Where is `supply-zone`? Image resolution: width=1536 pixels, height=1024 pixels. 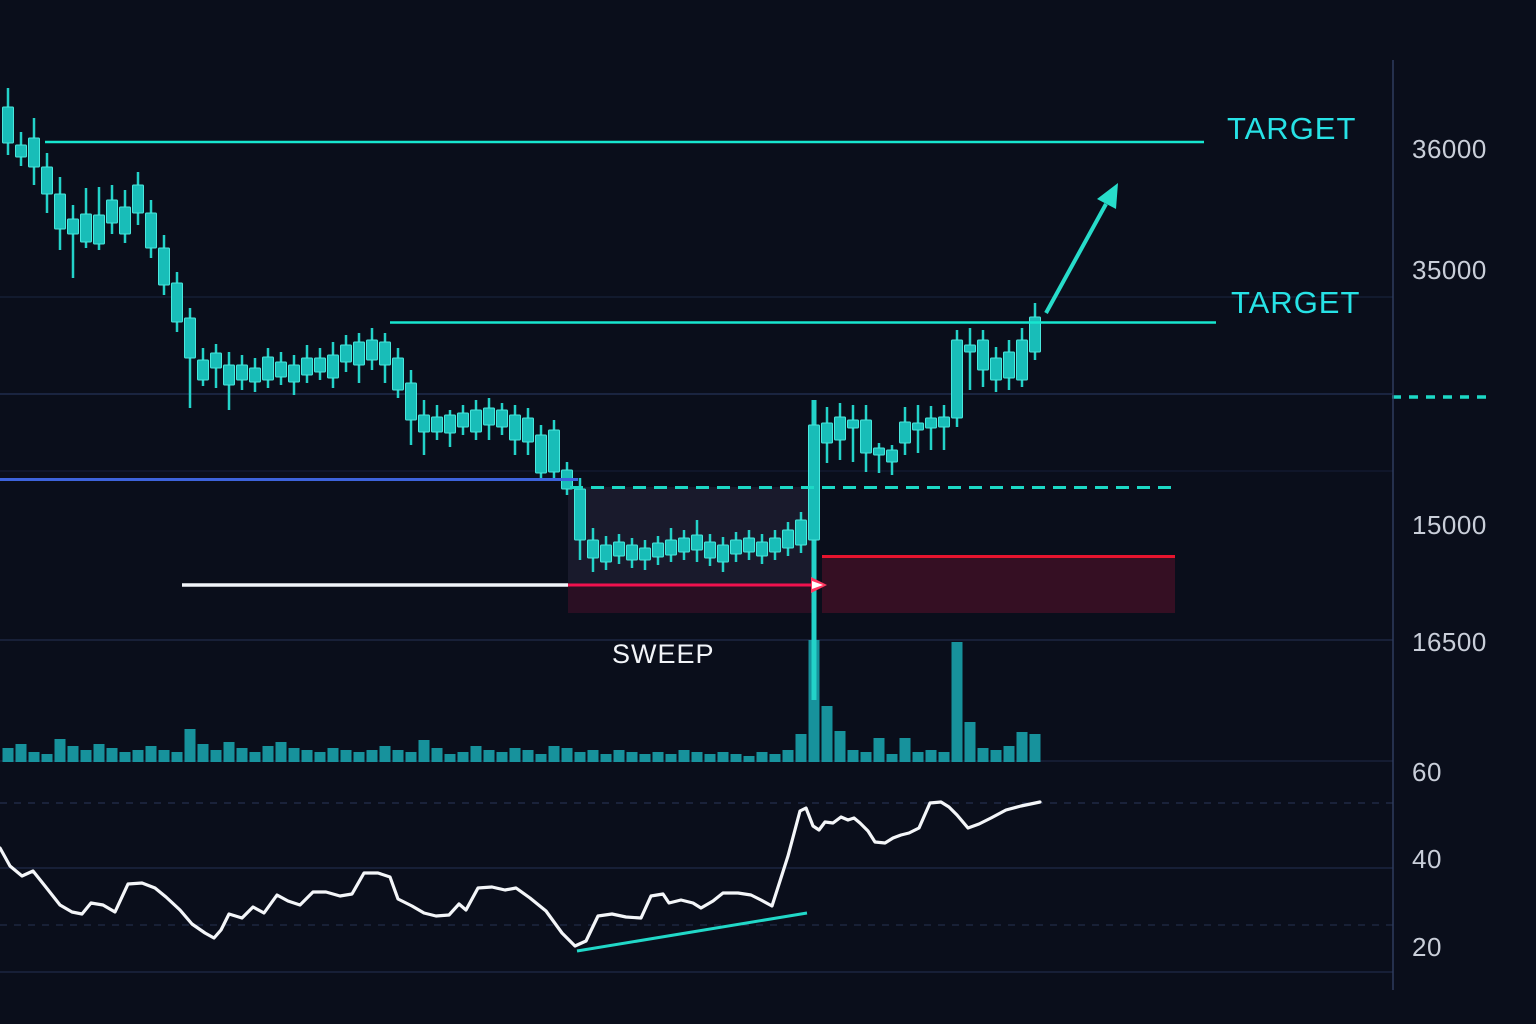
supply-zone is located at coordinates (998, 584).